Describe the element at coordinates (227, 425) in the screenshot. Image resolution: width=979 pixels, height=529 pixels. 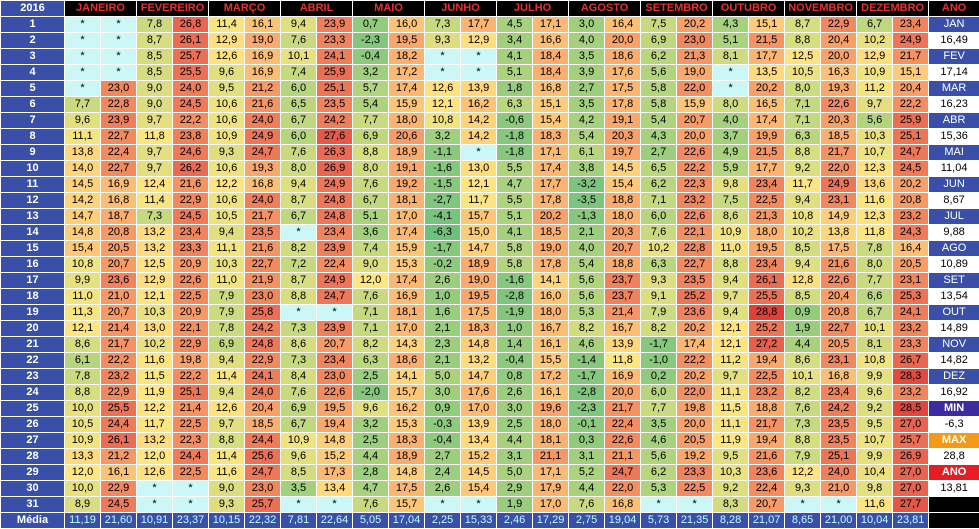
I see `min-temp-cell: 9,7` at that location.